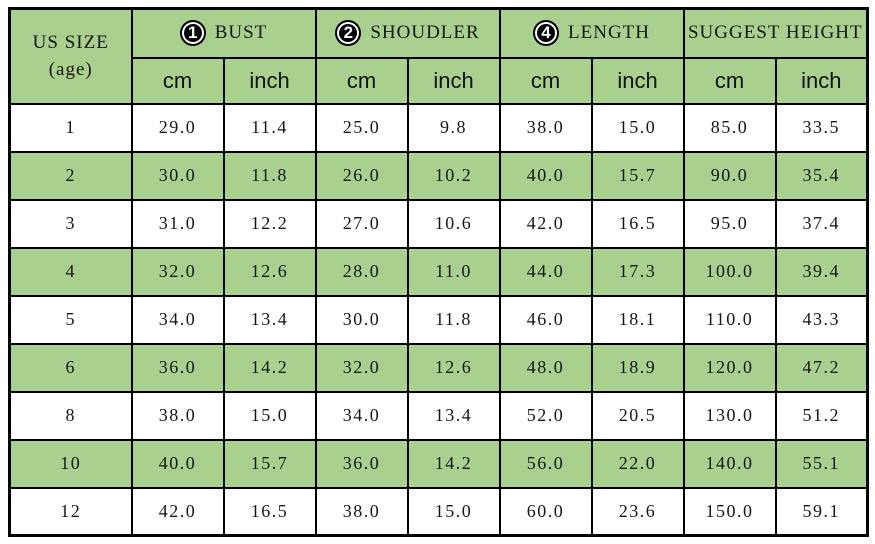 This screenshot has width=875, height=544. I want to click on cell-height-cm: 140.0, so click(729, 463).